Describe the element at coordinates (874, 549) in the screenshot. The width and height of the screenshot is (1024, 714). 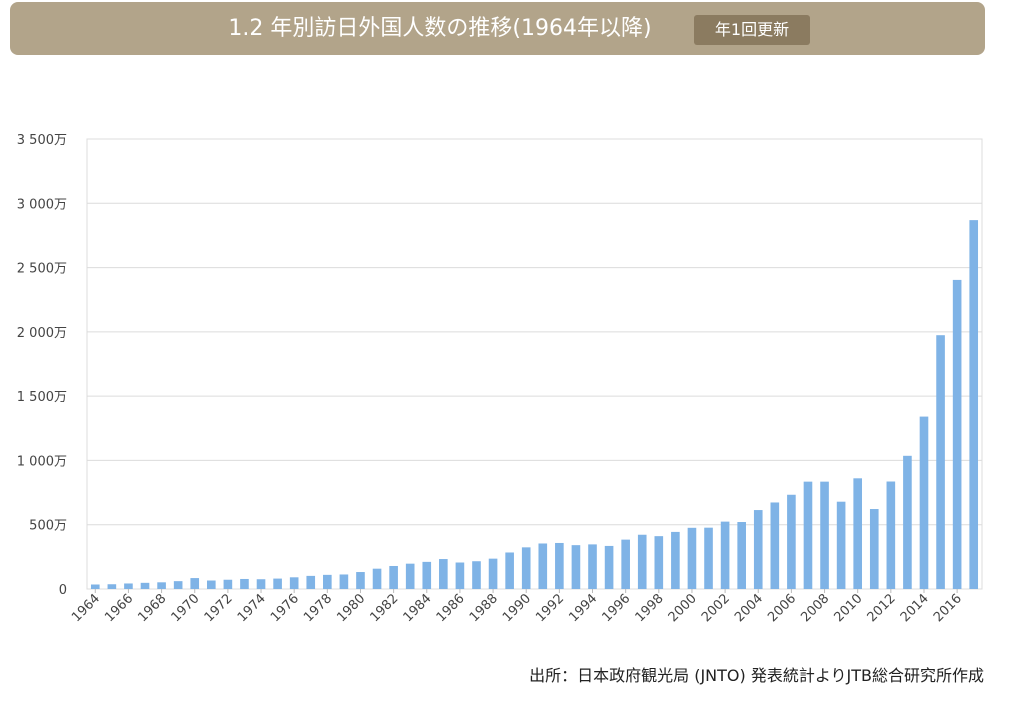
I see `bar-2011` at that location.